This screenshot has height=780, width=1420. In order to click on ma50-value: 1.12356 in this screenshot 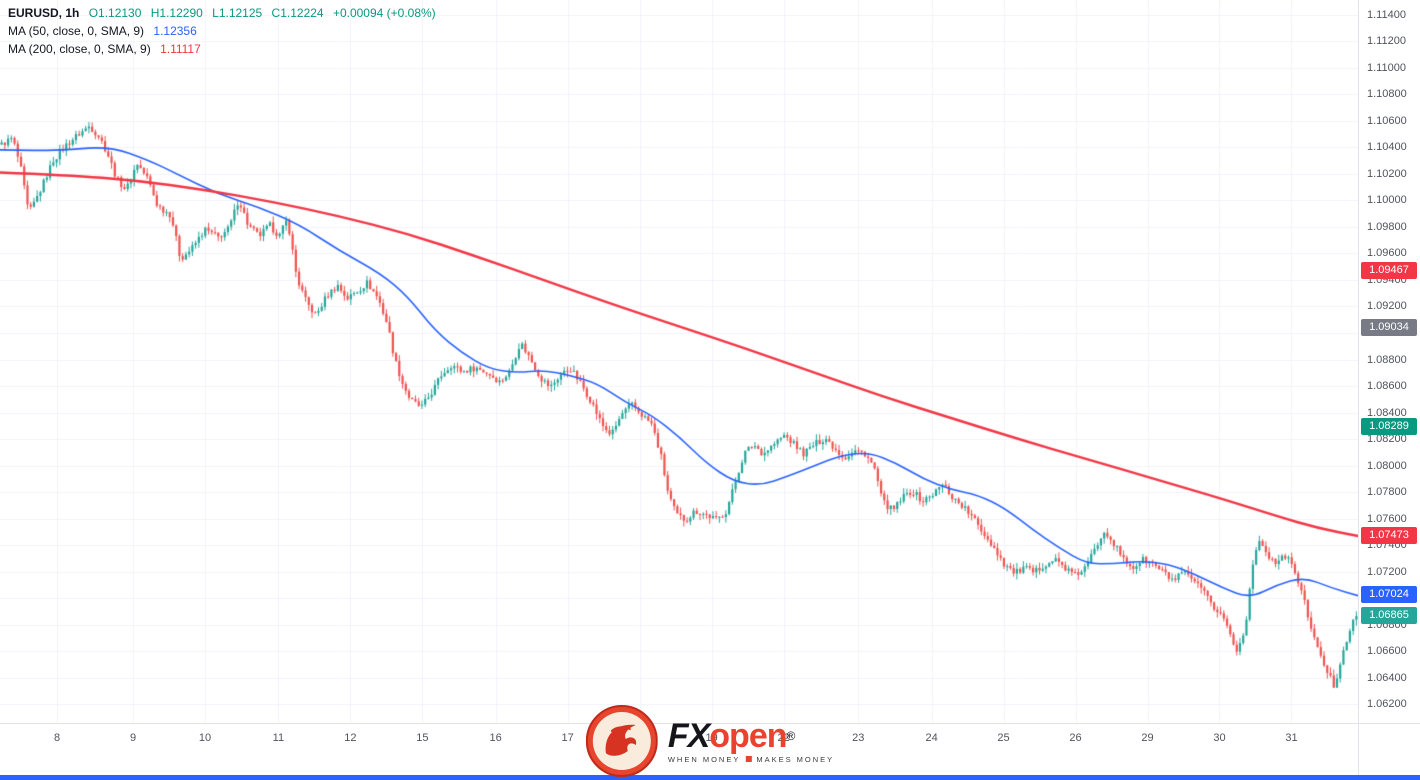, I will do `click(175, 31)`.